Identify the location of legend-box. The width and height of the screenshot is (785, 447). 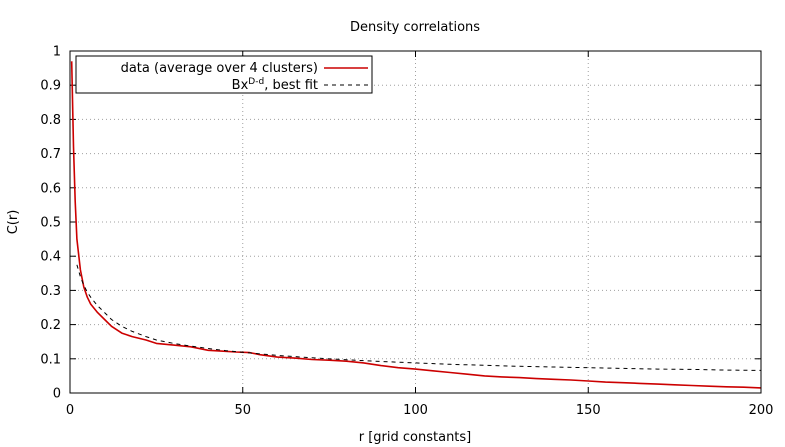
(224, 74).